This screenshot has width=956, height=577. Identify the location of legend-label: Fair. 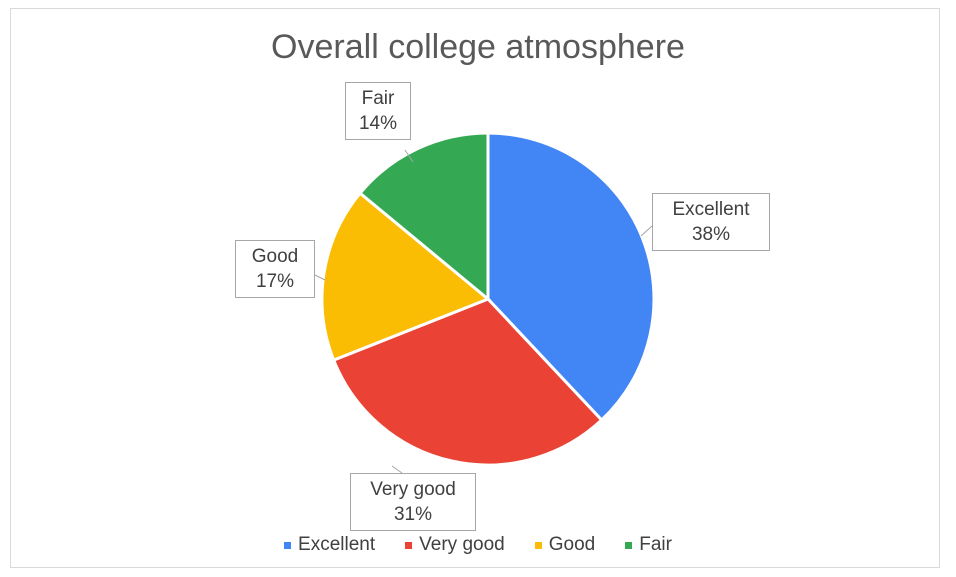
(655, 544).